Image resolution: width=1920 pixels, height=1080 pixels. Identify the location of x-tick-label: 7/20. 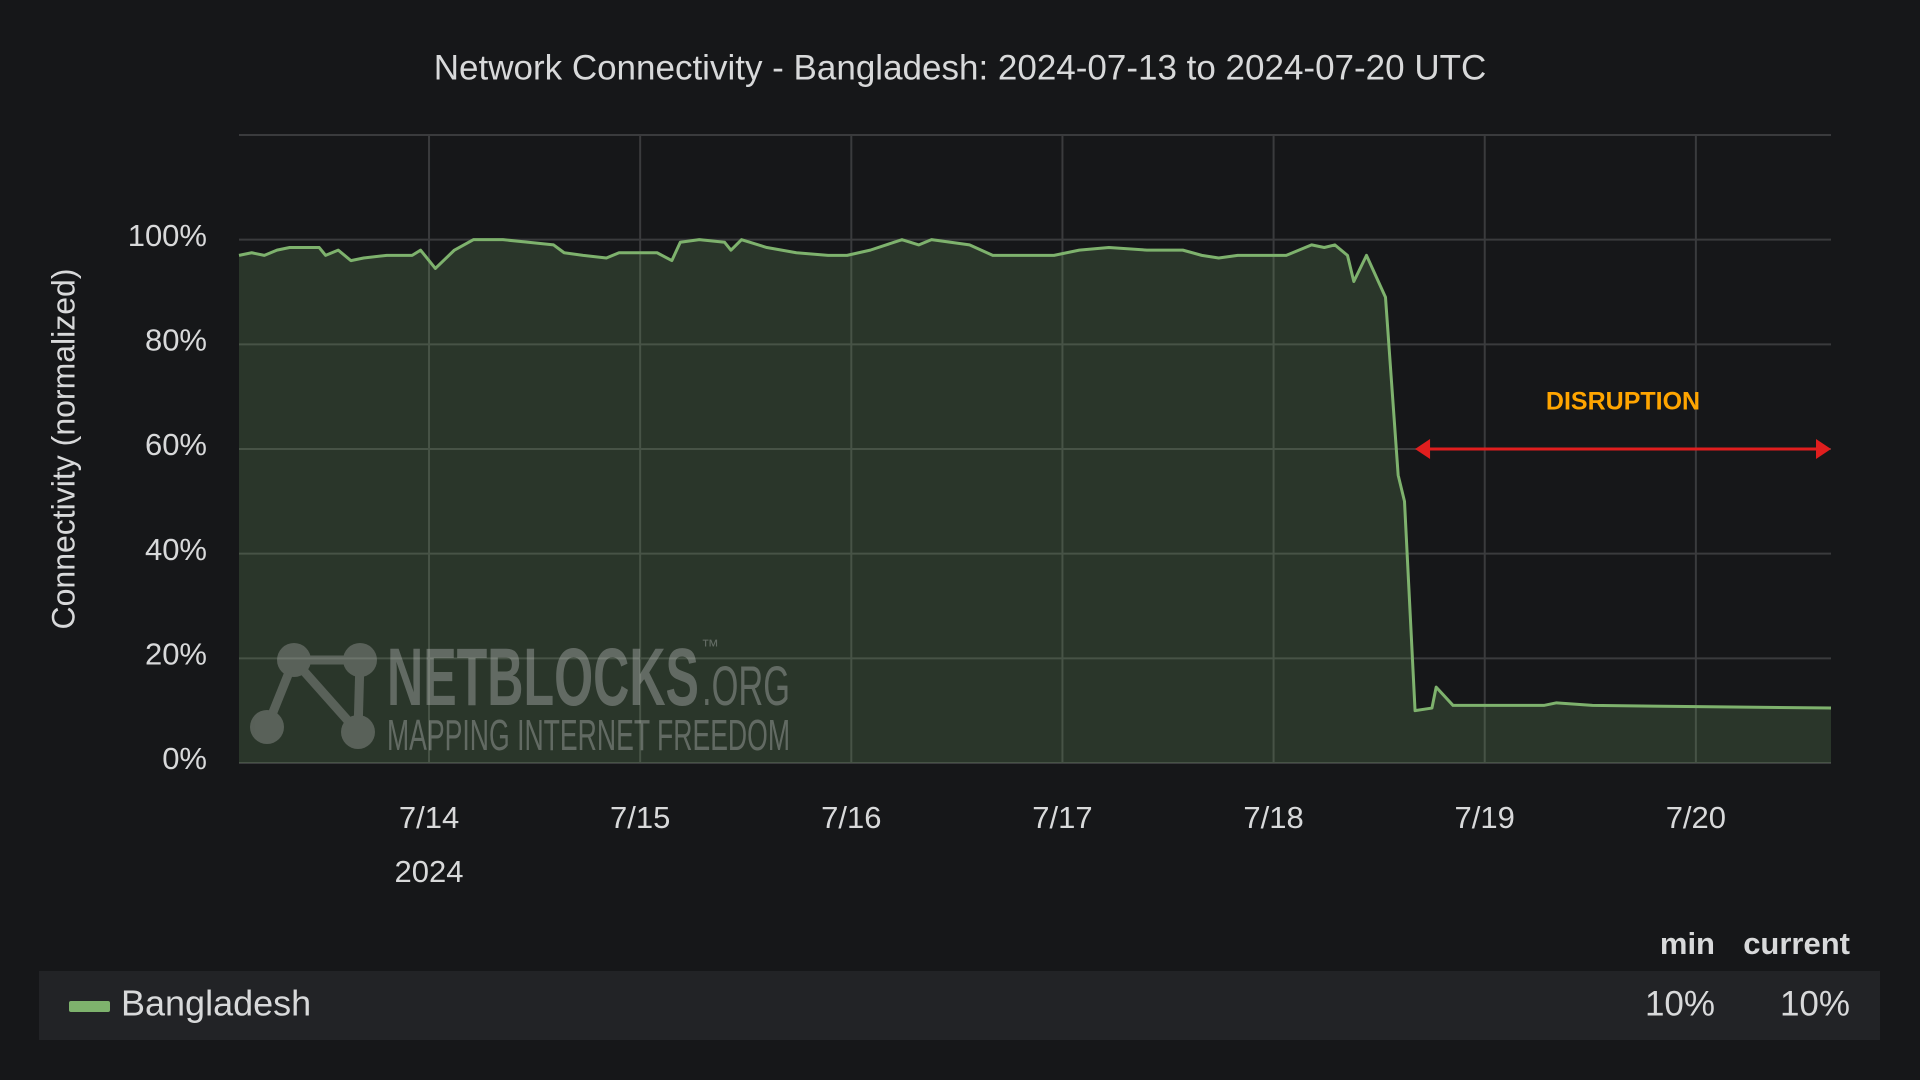
(1696, 817).